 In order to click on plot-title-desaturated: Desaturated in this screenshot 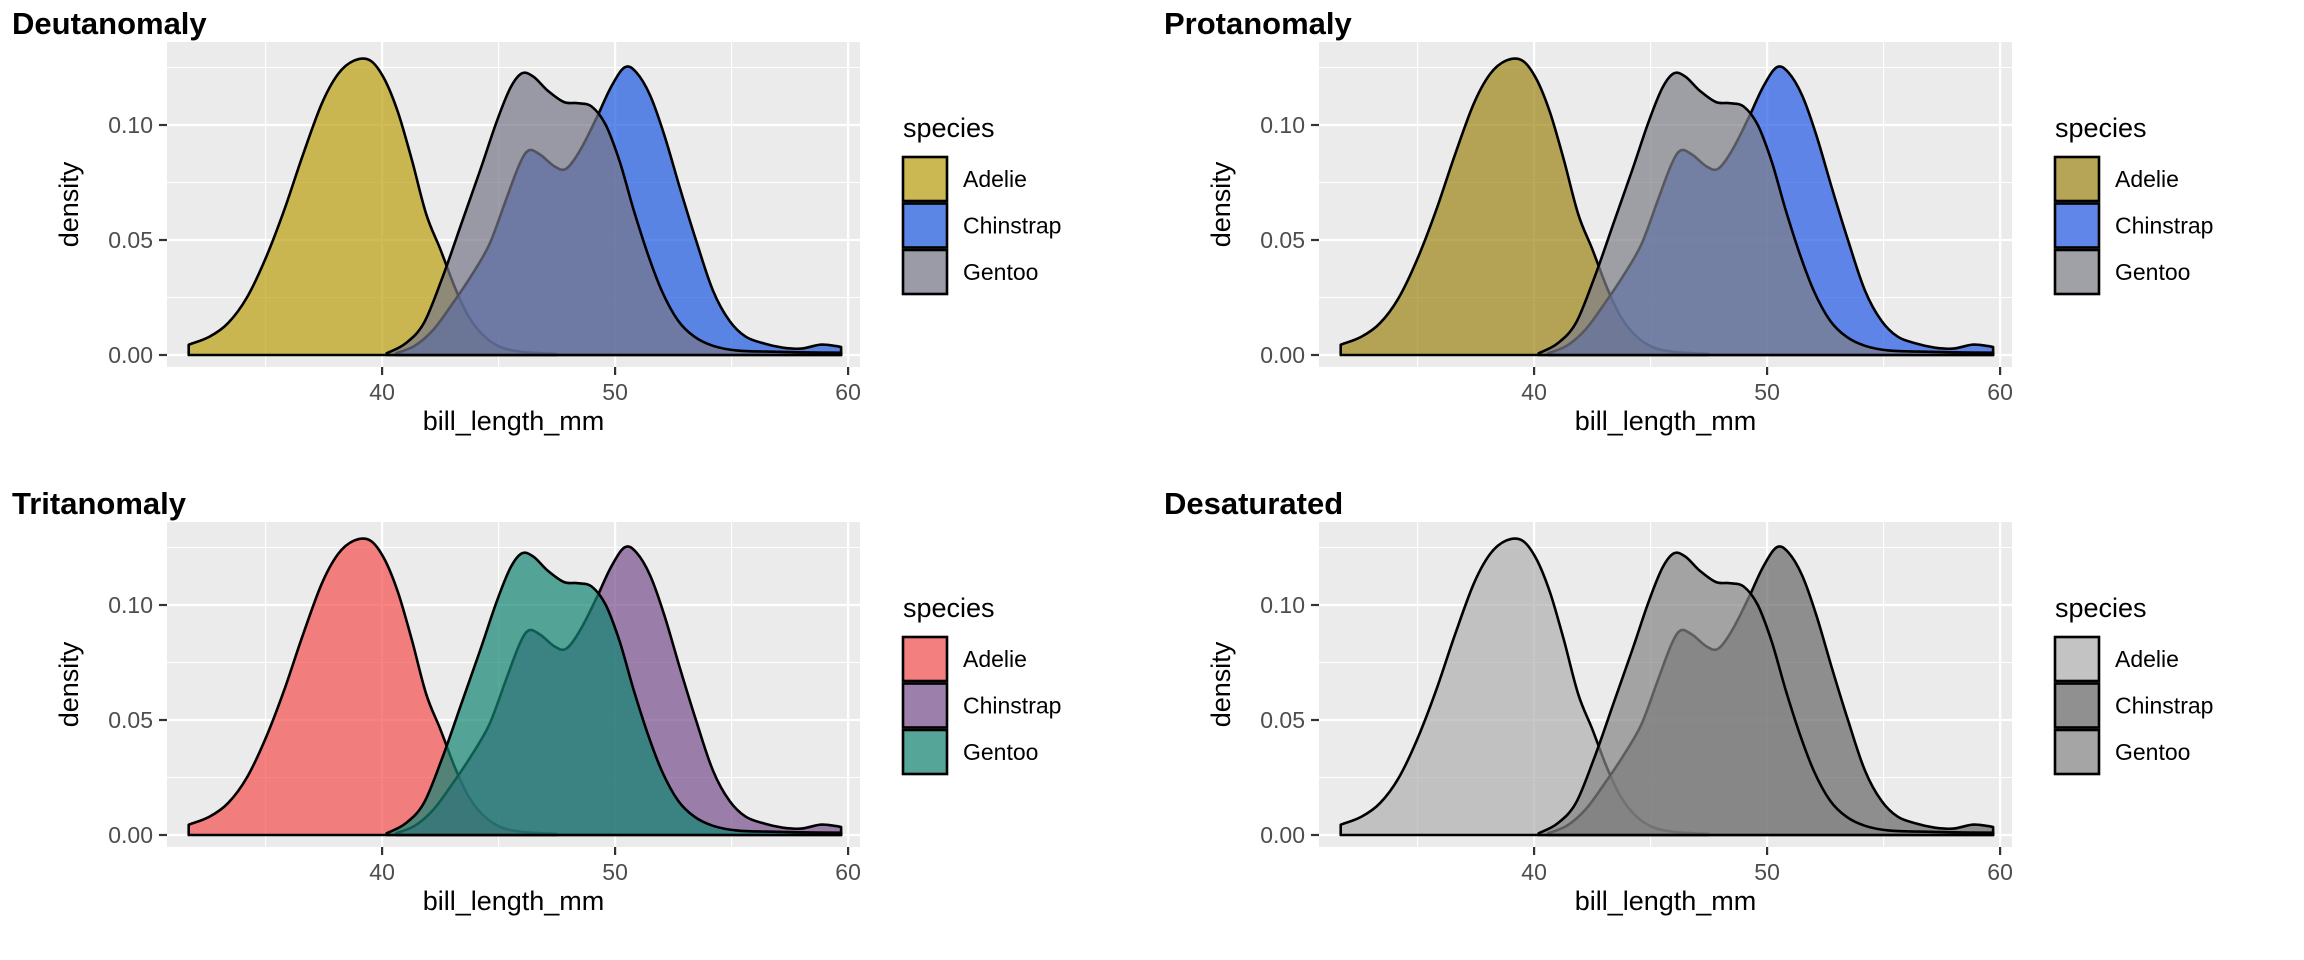, I will do `click(1254, 503)`.